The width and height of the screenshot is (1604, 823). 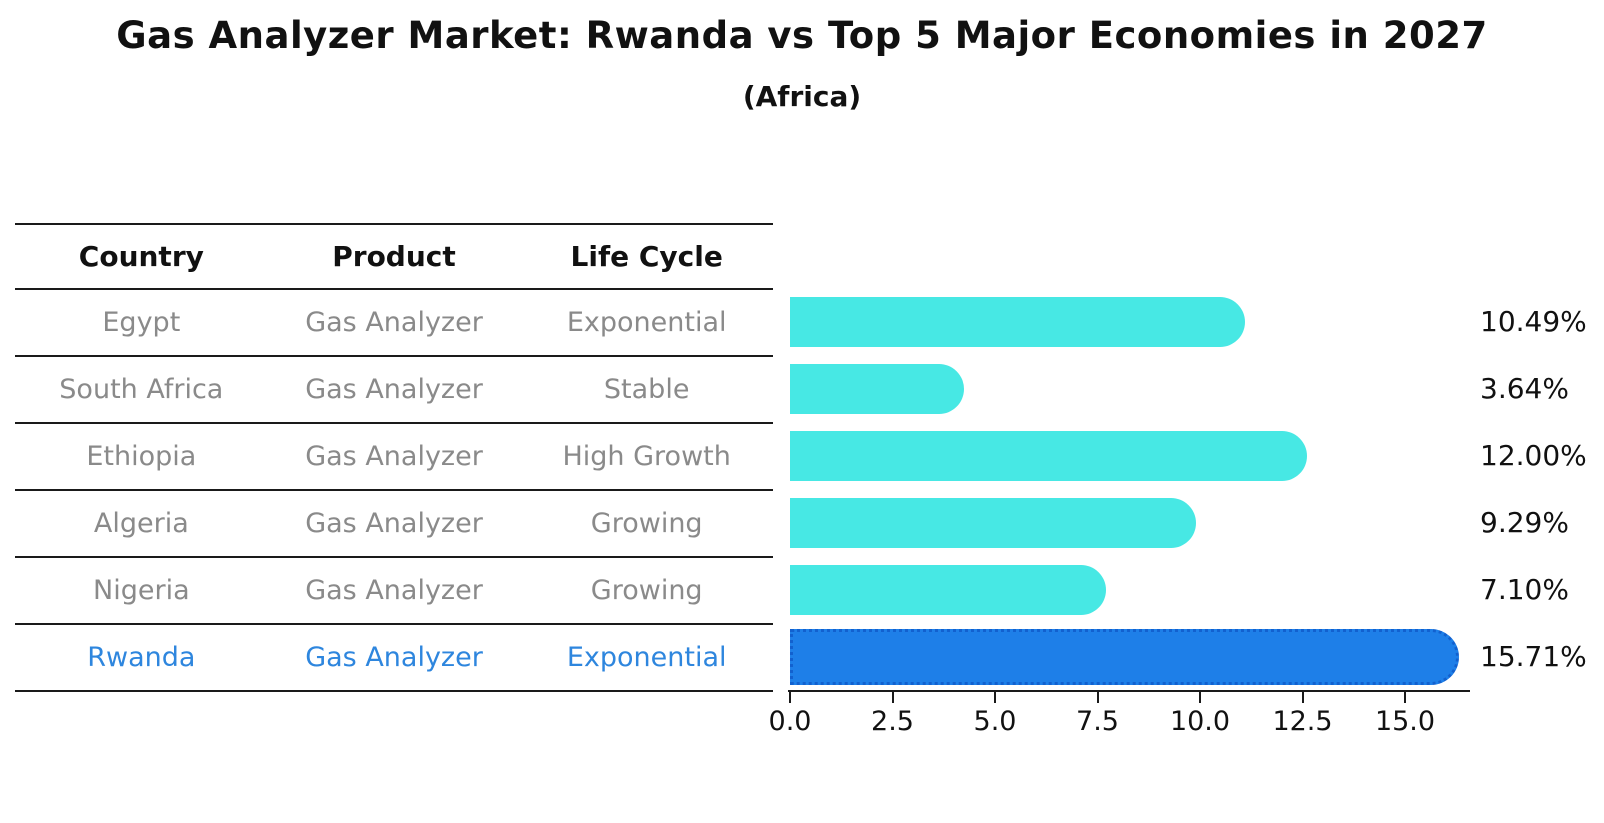 I want to click on x-axis-tick-label: 7.5, so click(x=1097, y=721).